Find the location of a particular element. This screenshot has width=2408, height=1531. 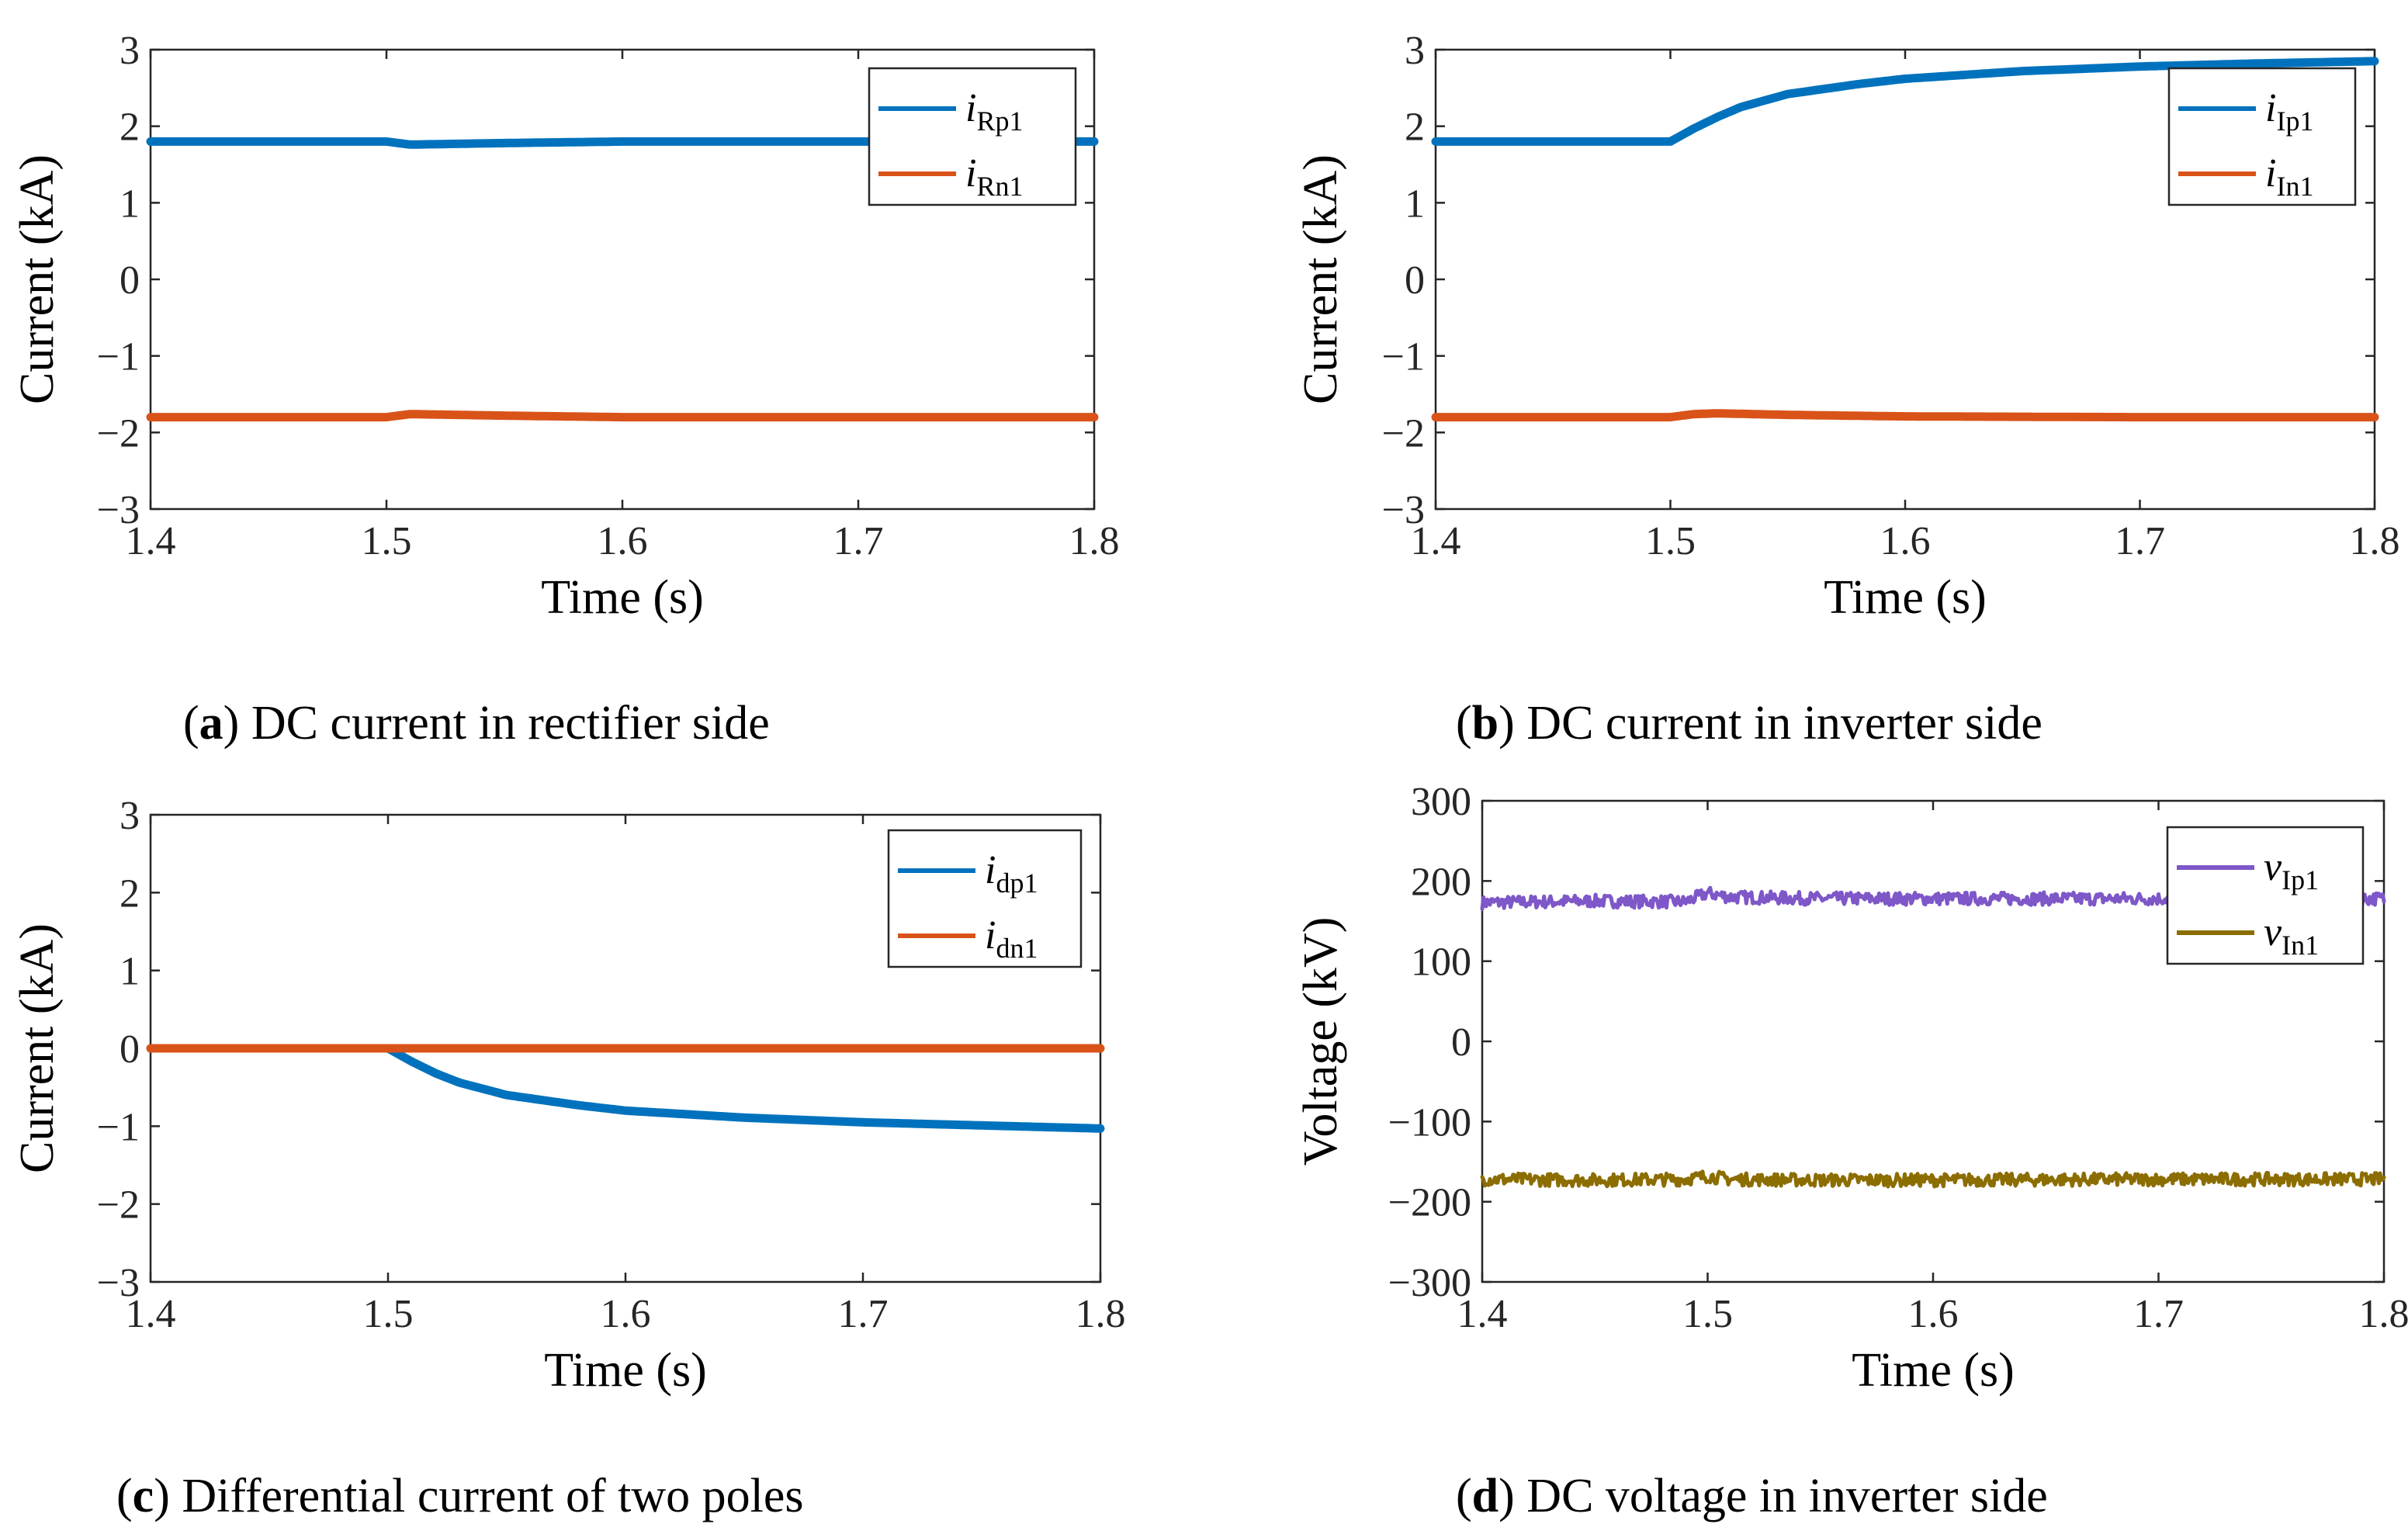

panel-caption: (b) DC current in inverter side is located at coordinates (1749, 723).